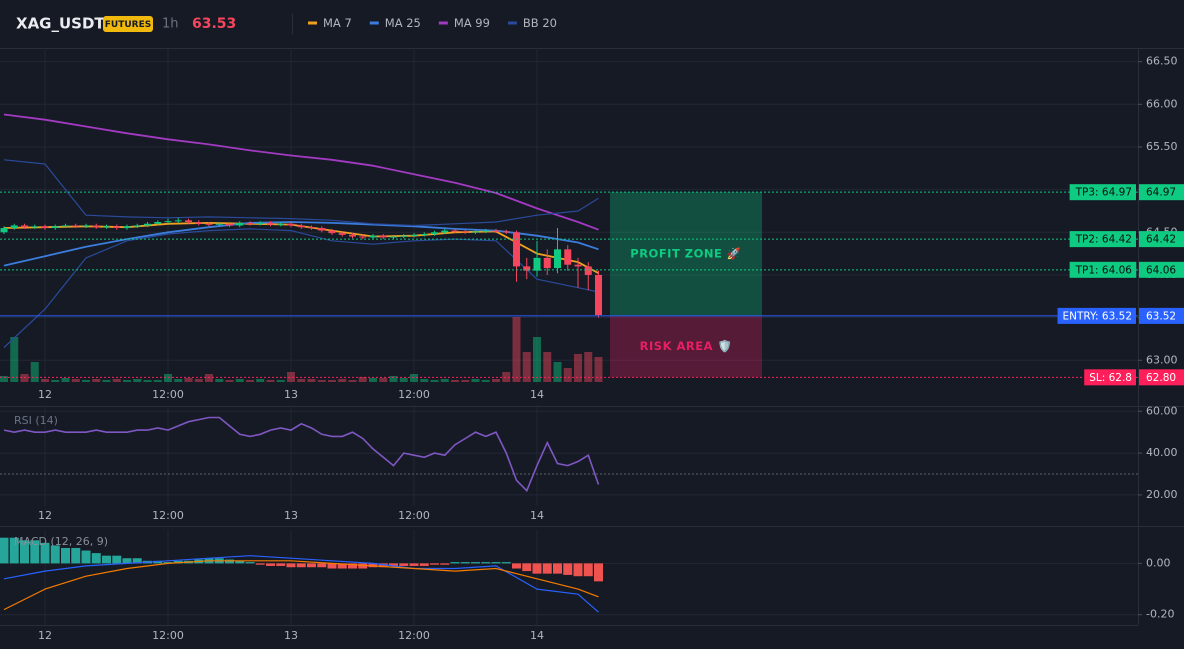 The height and width of the screenshot is (649, 1184). Describe the element at coordinates (403, 23) in the screenshot. I see `legend-label: MA 25` at that location.